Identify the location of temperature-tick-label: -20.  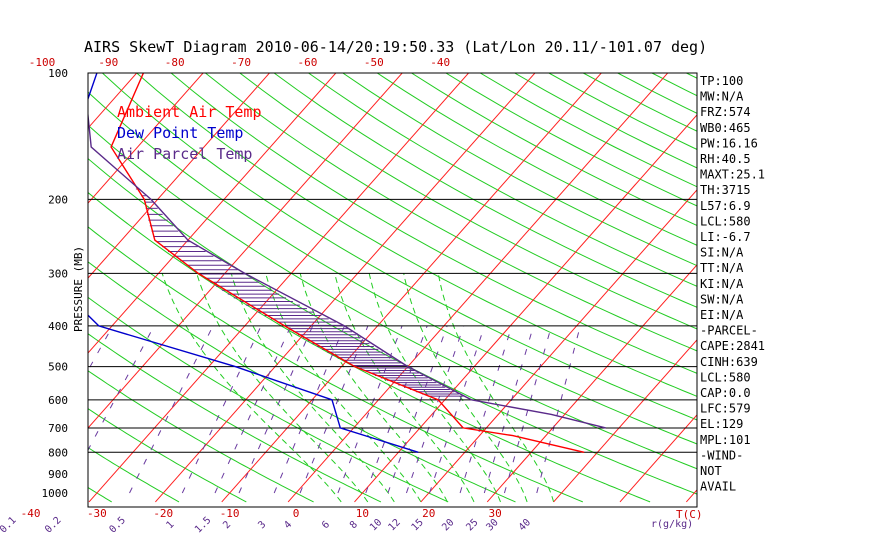
(163, 513).